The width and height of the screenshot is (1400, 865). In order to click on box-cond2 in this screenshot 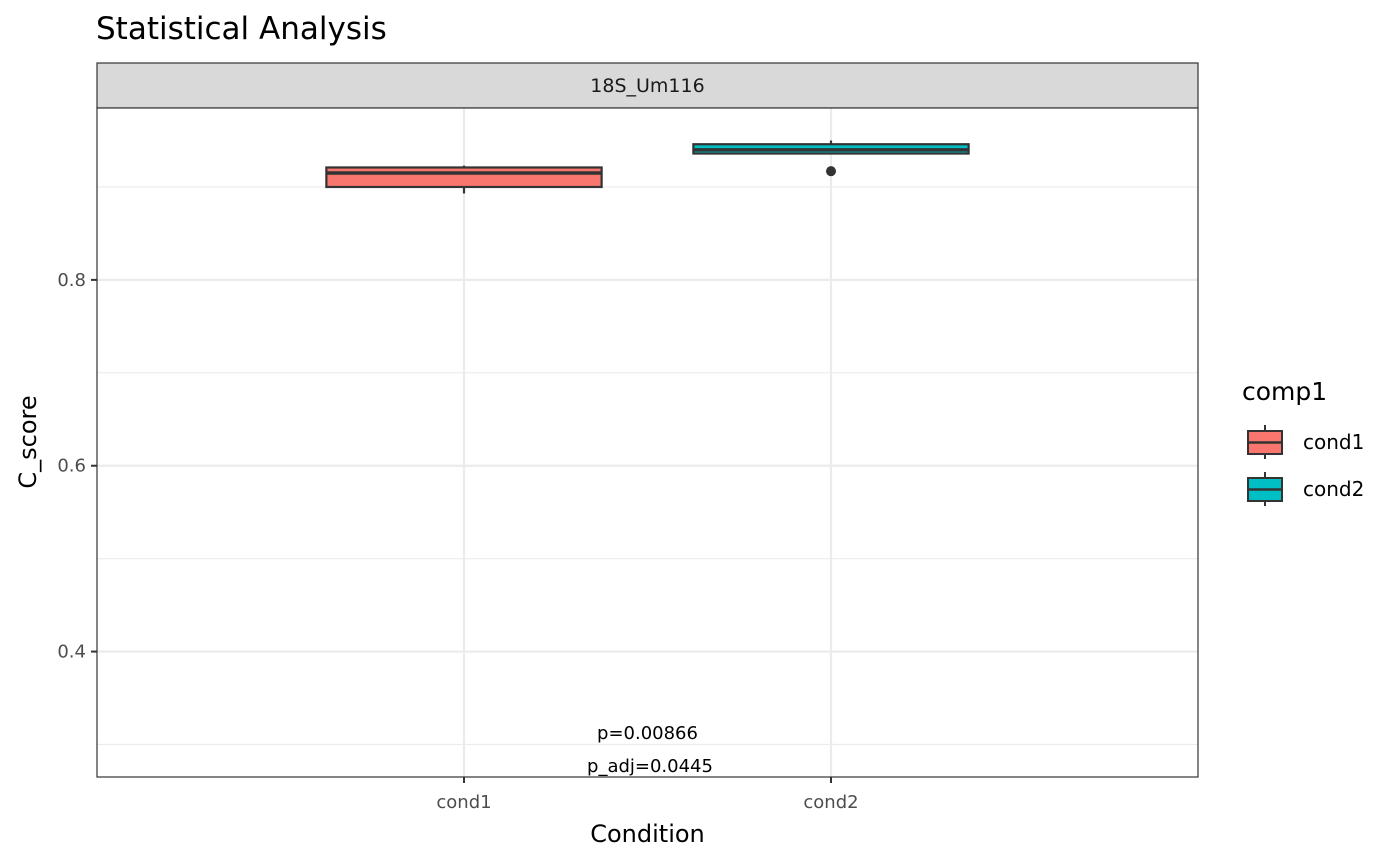, I will do `click(831, 158)`.